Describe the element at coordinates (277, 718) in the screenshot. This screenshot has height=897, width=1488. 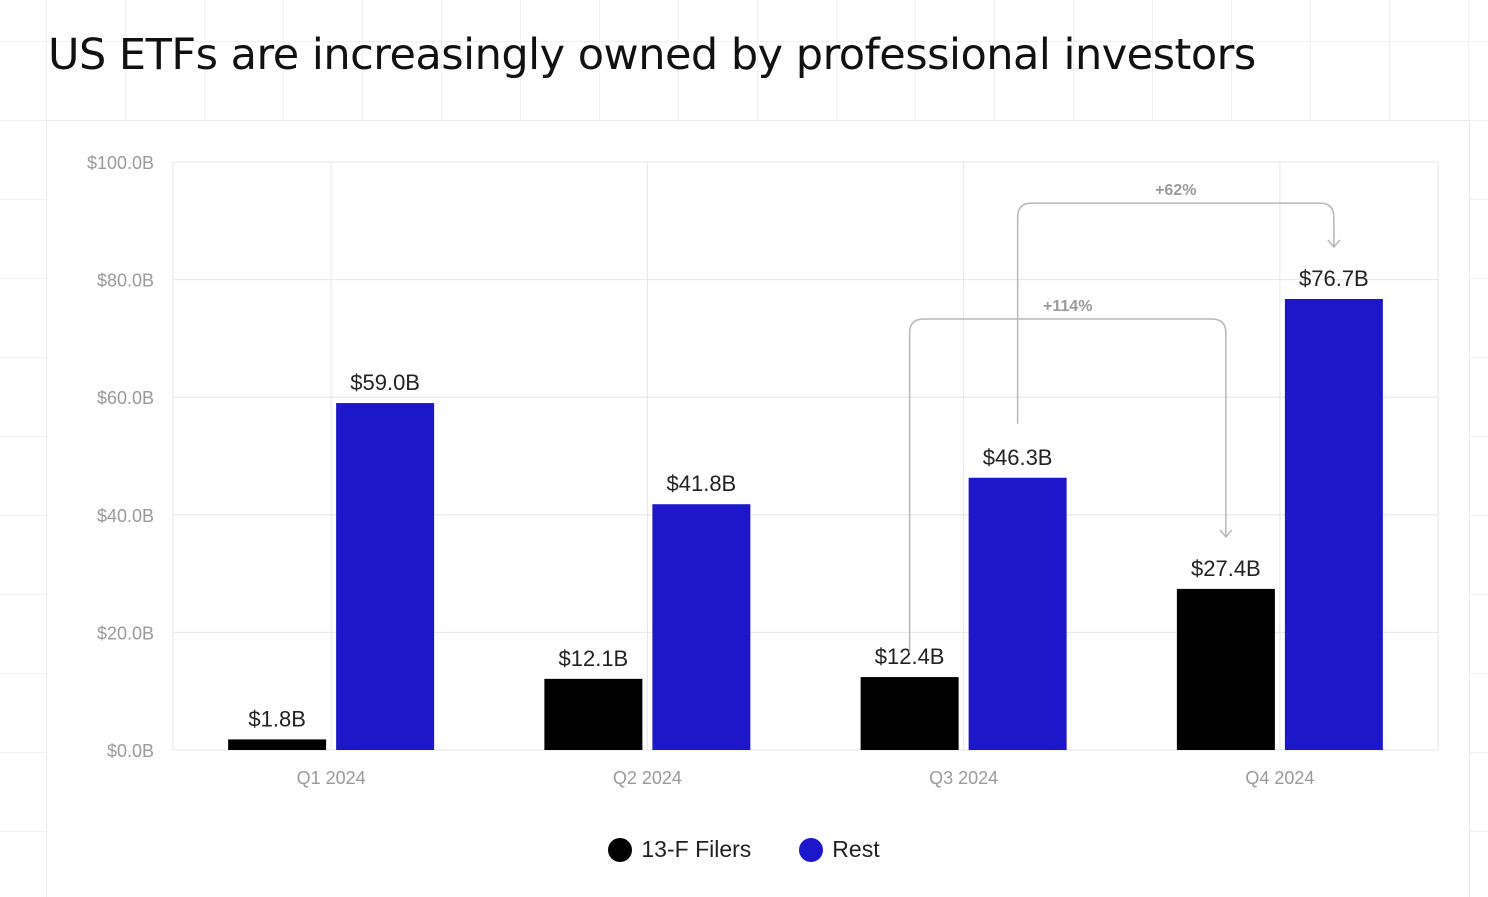
I see `data-label-13-f-filers-q1-2024: $1.8B` at that location.